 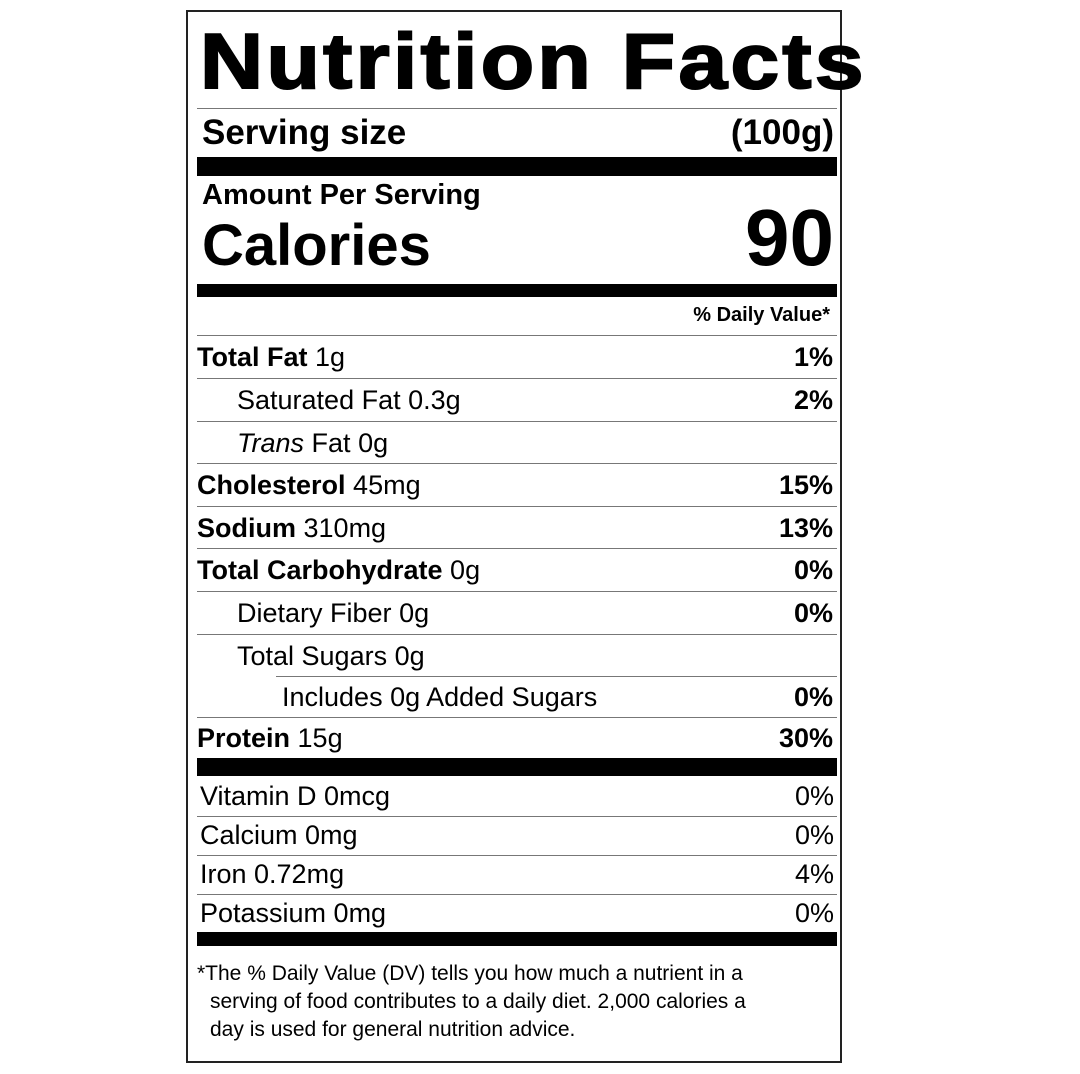 I want to click on calories-value: 90, so click(x=789, y=237).